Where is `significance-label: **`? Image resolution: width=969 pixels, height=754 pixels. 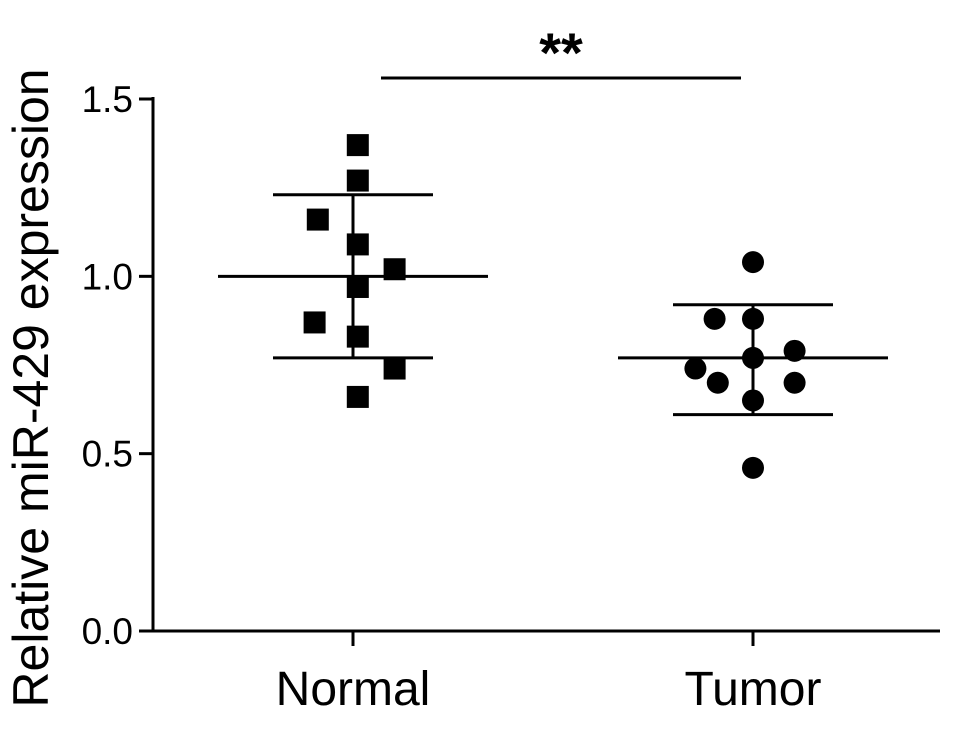 significance-label: ** is located at coordinates (561, 52).